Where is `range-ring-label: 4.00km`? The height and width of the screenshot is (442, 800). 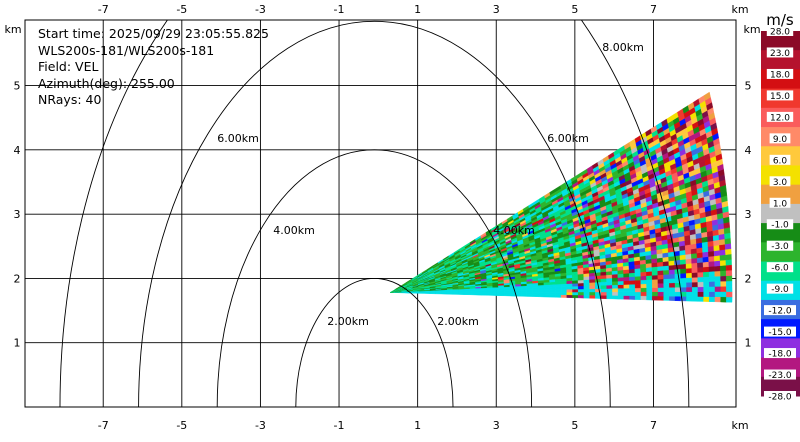
range-ring-label: 4.00km is located at coordinates (514, 230).